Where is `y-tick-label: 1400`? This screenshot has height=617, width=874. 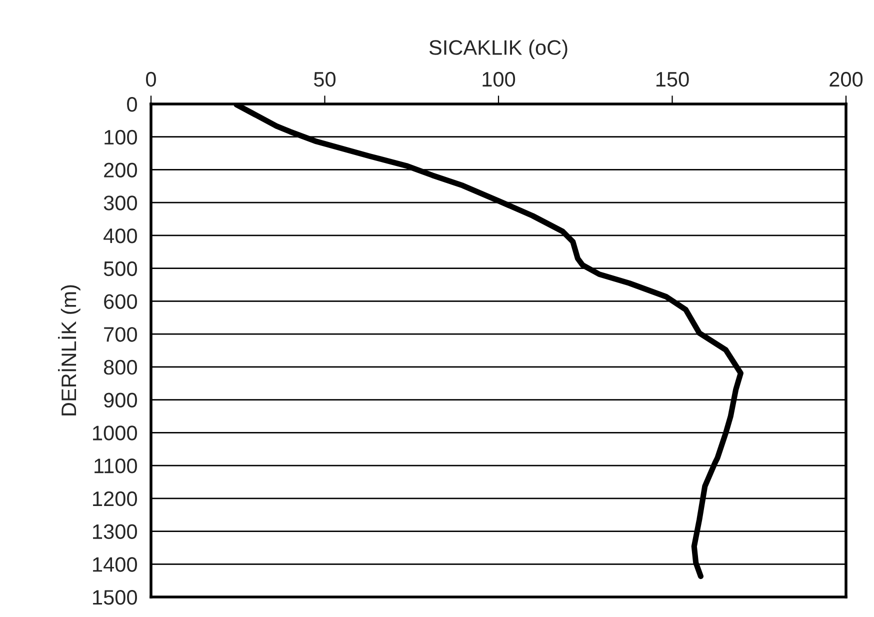 y-tick-label: 1400 is located at coordinates (115, 564).